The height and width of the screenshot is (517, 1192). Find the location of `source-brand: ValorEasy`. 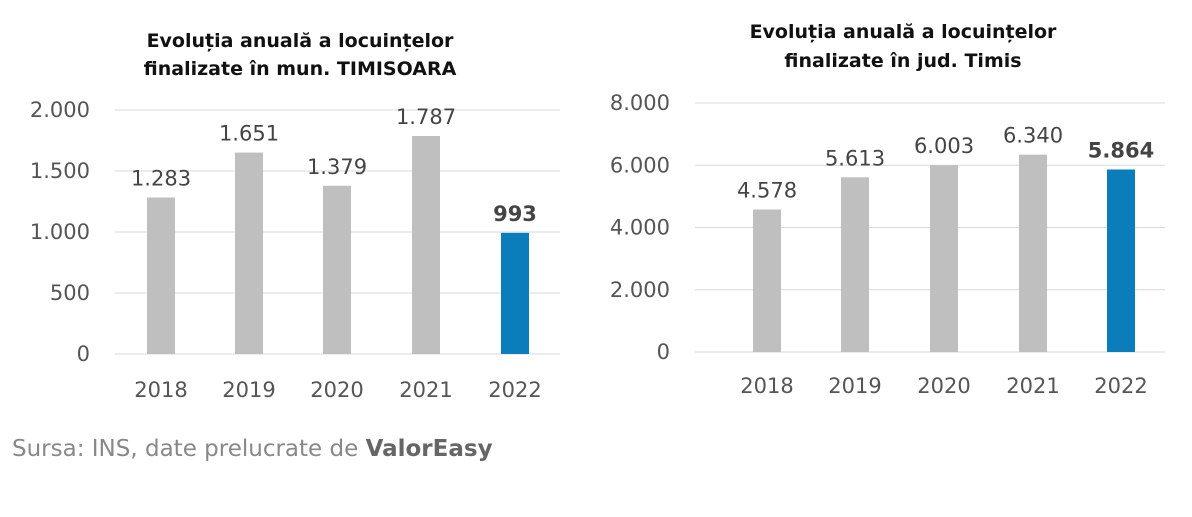

source-brand: ValorEasy is located at coordinates (429, 449).